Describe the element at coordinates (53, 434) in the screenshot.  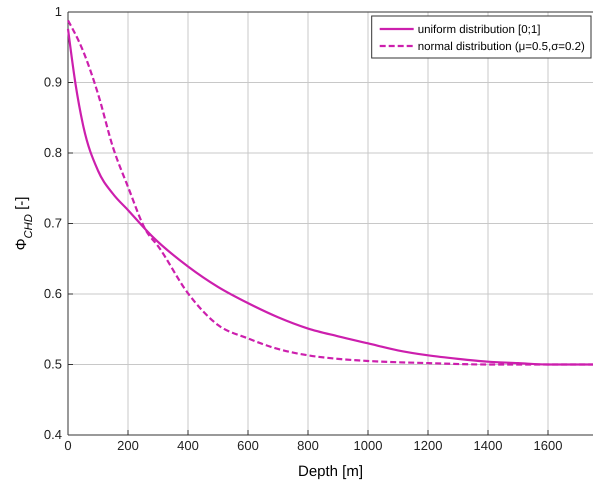
I see `y-tick-label: 0.4` at that location.